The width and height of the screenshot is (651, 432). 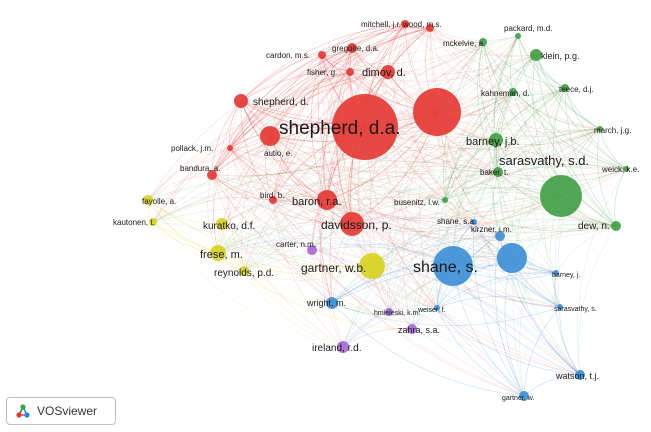 I want to click on node-label: dimov, d., so click(x=384, y=73).